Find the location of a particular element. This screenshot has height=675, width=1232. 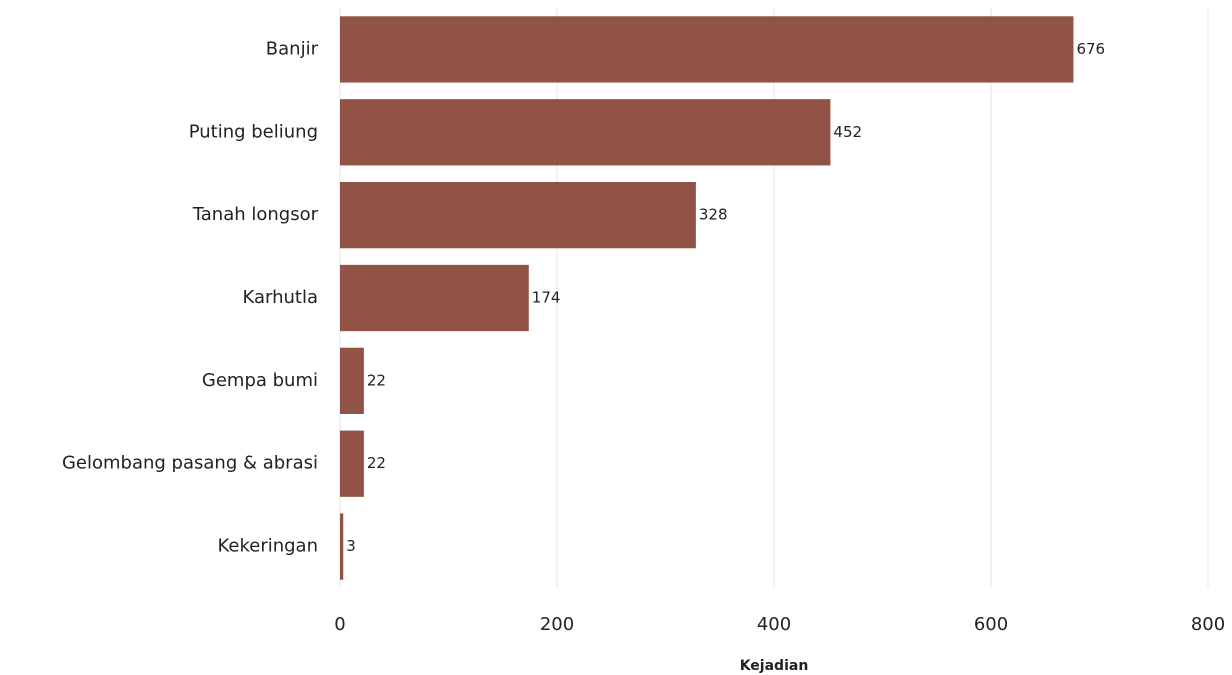

category-label: Karhutla is located at coordinates (280, 297).